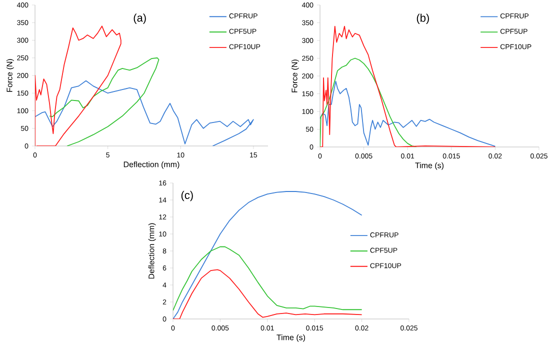  I want to click on text: (a), so click(140, 19).